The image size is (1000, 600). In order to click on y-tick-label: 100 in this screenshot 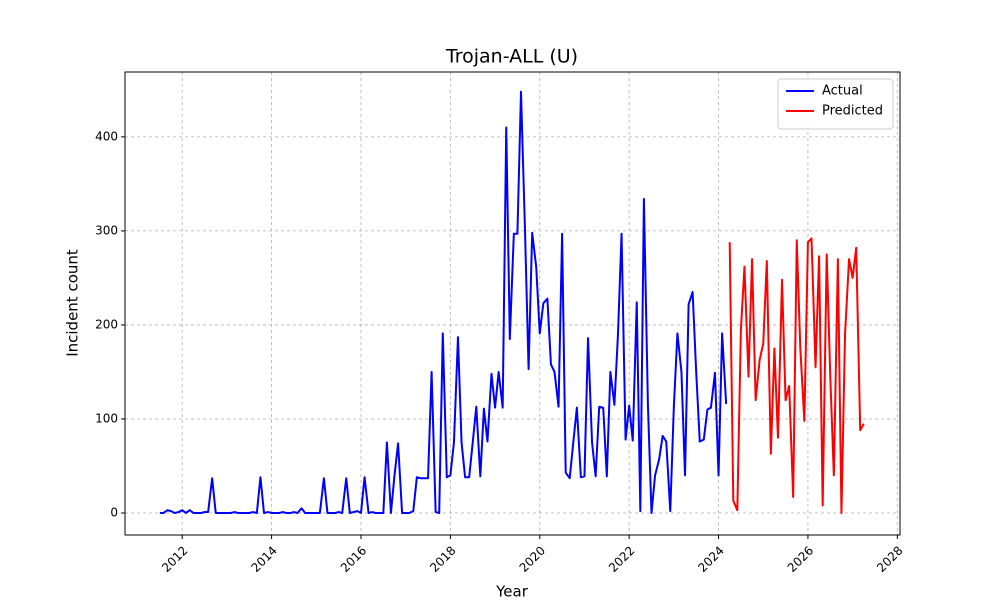, I will do `click(106, 418)`.